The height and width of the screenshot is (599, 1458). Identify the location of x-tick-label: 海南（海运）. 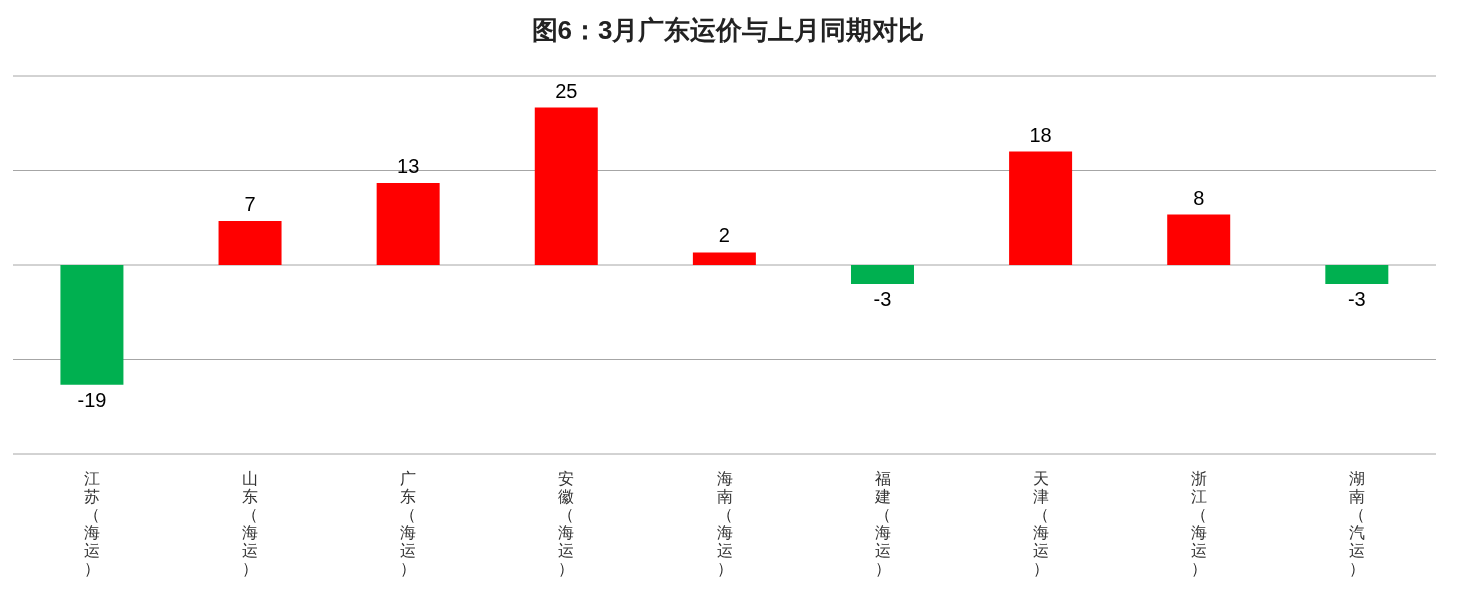
(724, 523).